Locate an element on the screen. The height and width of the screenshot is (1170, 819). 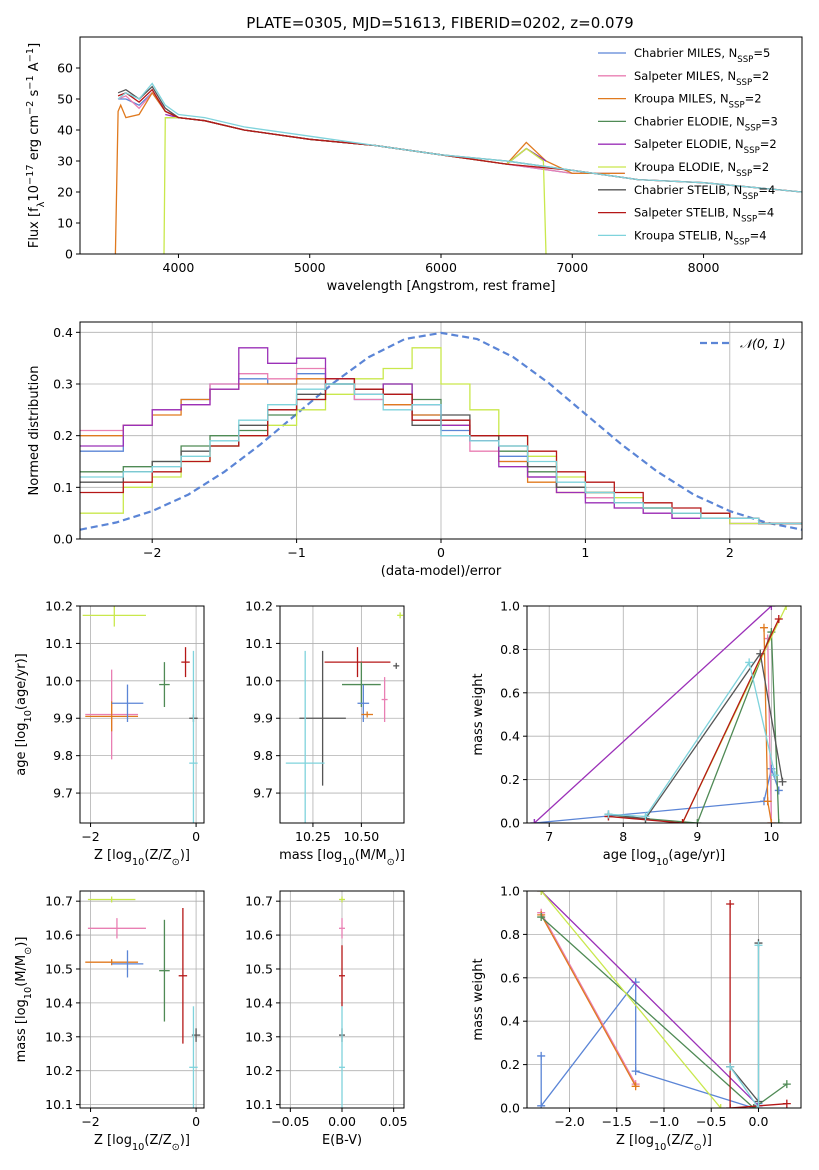
y-tick-label: 9.8 is located at coordinates (63, 755).